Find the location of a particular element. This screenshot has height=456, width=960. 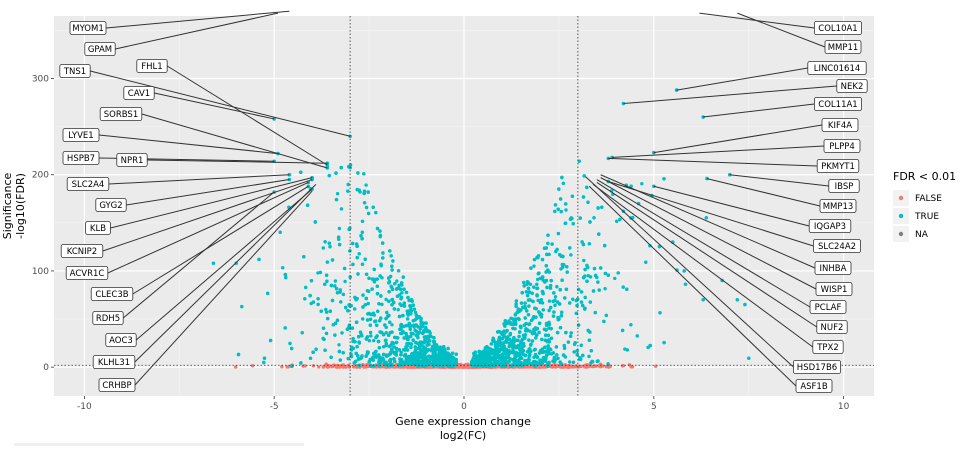

x-tick-label: -10 is located at coordinates (84, 407).